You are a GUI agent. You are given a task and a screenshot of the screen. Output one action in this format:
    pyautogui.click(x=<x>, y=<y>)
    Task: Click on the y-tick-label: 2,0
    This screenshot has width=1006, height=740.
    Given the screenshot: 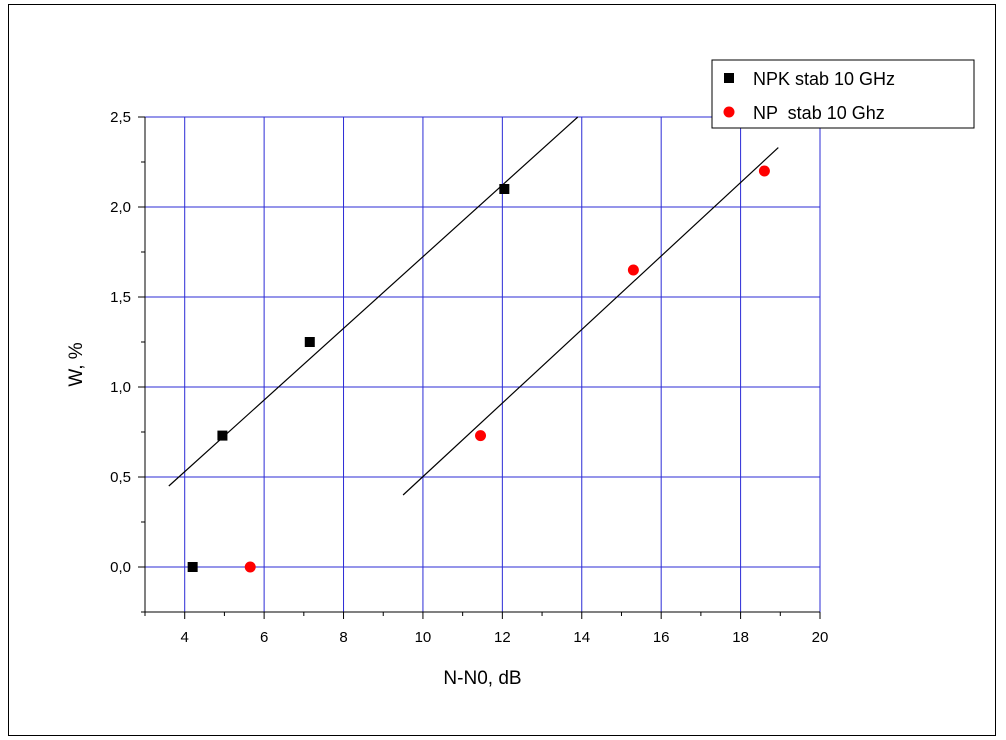 What is the action you would take?
    pyautogui.click(x=120, y=207)
    